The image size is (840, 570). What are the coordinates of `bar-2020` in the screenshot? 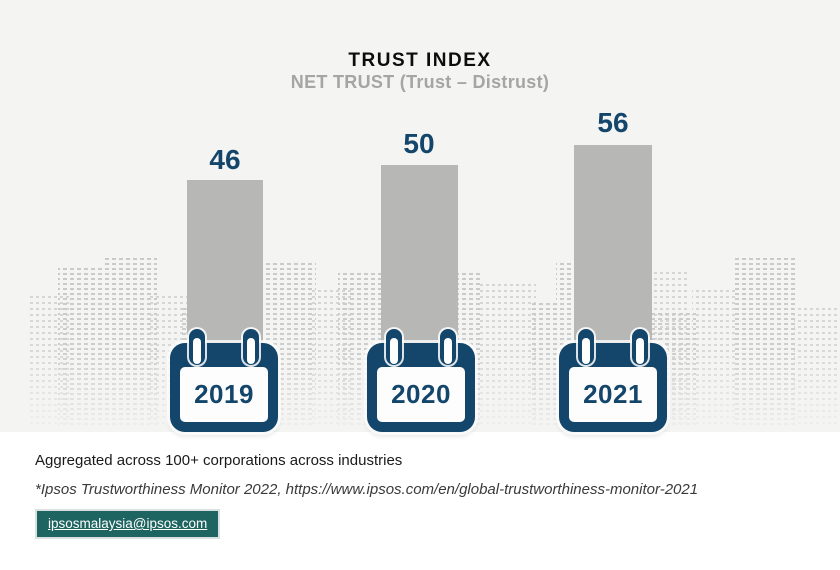 It's located at (419, 254).